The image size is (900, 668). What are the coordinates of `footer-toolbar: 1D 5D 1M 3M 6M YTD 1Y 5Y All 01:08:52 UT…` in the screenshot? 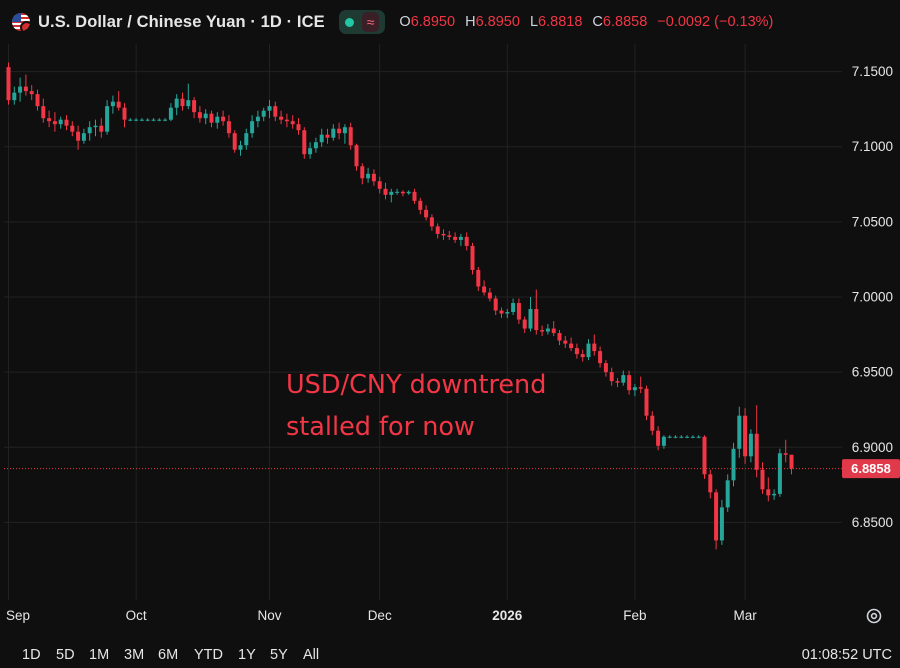 It's located at (450, 654).